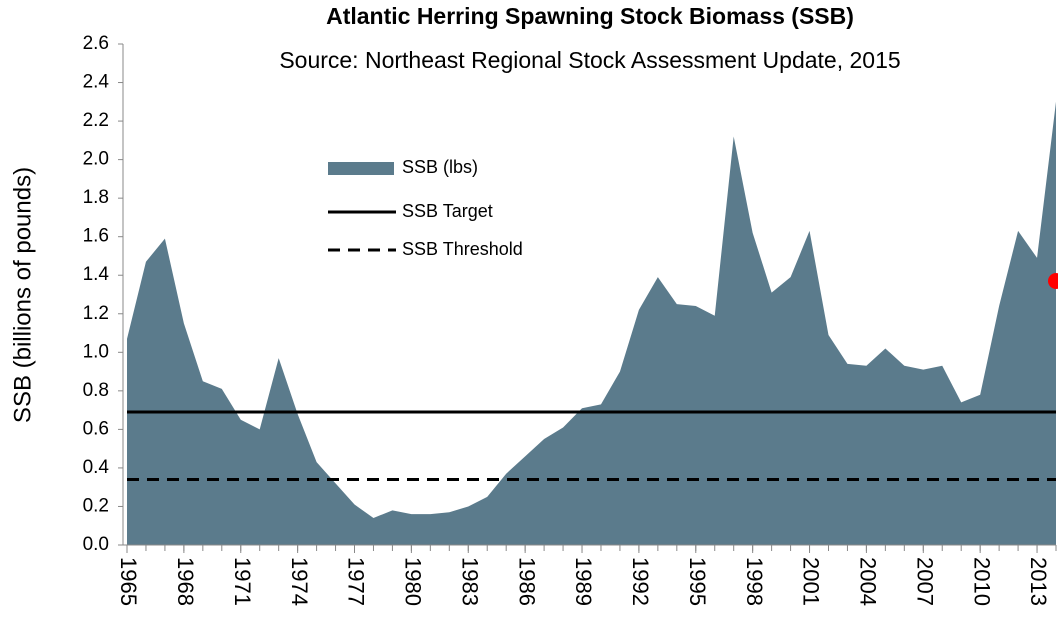 This screenshot has width=1058, height=636. Describe the element at coordinates (96, 351) in the screenshot. I see `y-tick-label: 1.0` at that location.